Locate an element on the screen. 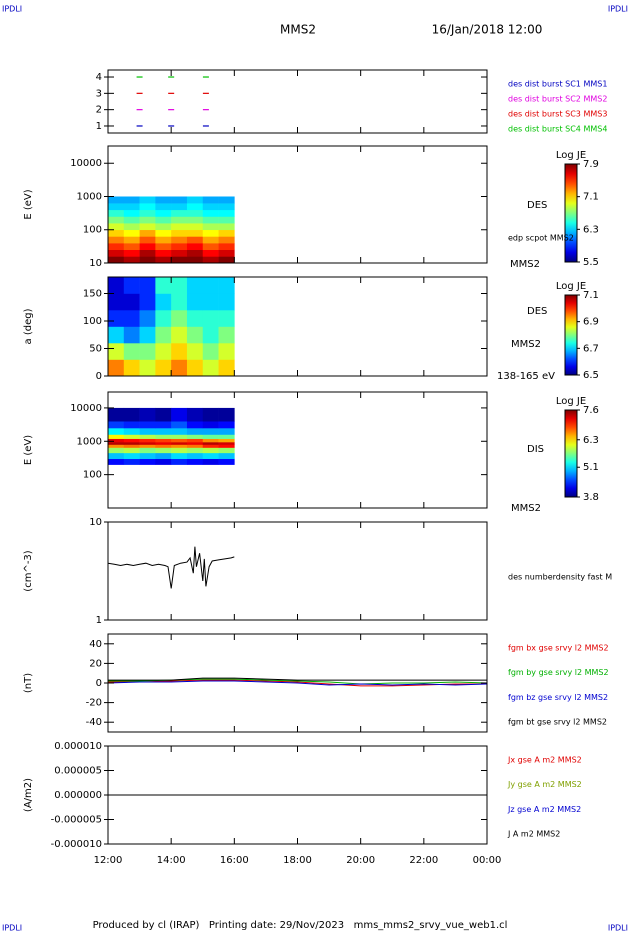 This screenshot has height=934, width=630. colorbar-label: 7.1 is located at coordinates (591, 295).